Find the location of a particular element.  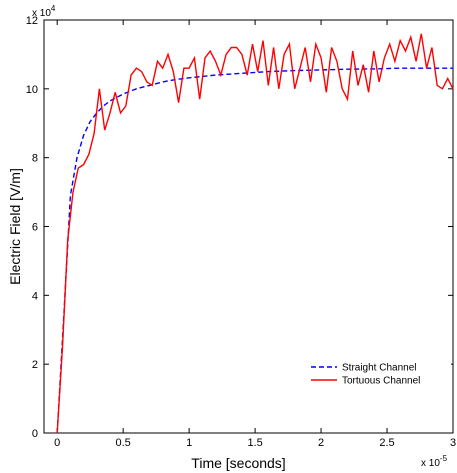

x-tick-label: 0.5 is located at coordinates (123, 443).